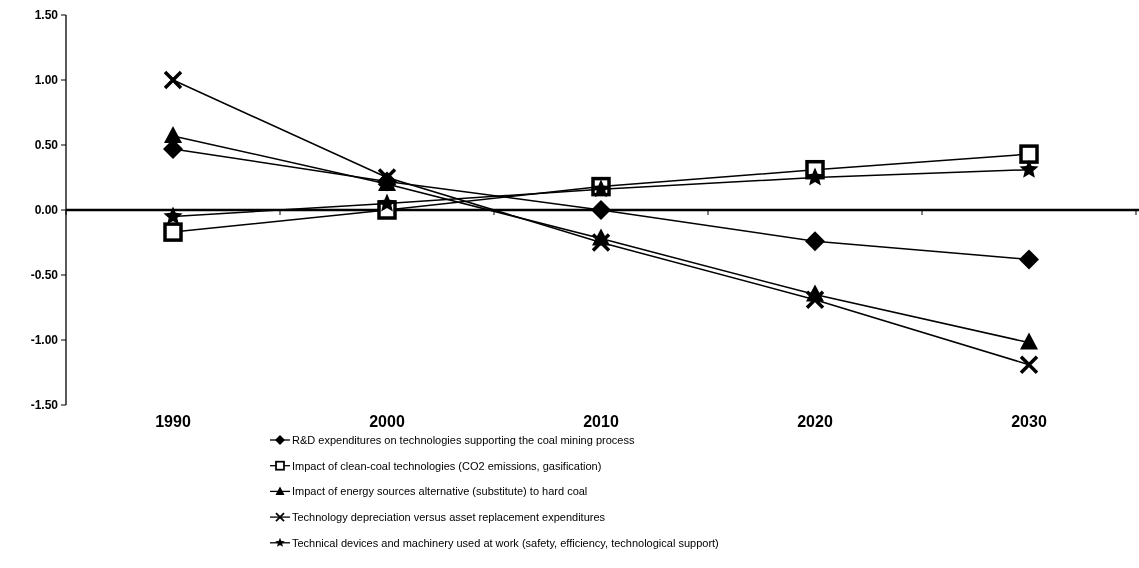 This screenshot has width=1139, height=568. Describe the element at coordinates (463, 439) in the screenshot. I see `legend-label: R&D expenditures on technologies supporting the coal mining process` at that location.